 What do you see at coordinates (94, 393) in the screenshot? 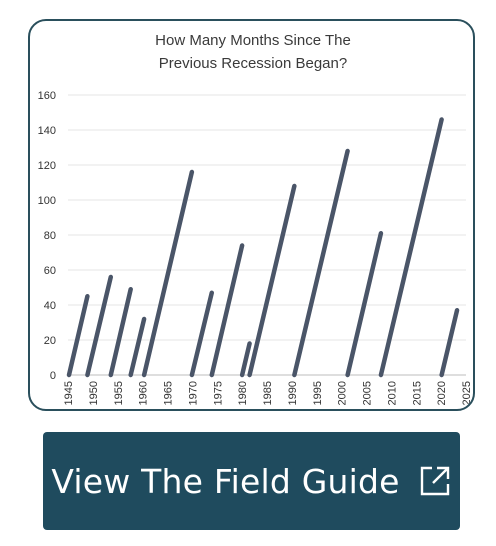
I see `x-tick-label: 1950` at bounding box center [94, 393].